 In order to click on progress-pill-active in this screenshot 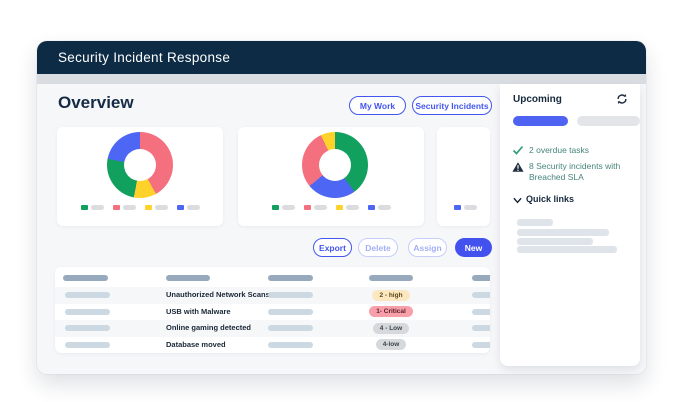, I will do `click(540, 121)`.